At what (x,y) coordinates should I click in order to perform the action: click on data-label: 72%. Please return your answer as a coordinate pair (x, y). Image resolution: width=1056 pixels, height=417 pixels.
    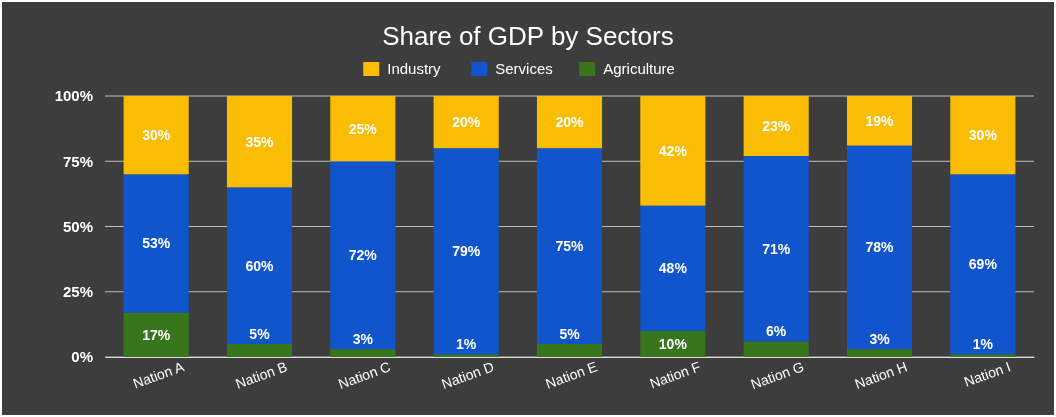
    Looking at the image, I should click on (363, 255).